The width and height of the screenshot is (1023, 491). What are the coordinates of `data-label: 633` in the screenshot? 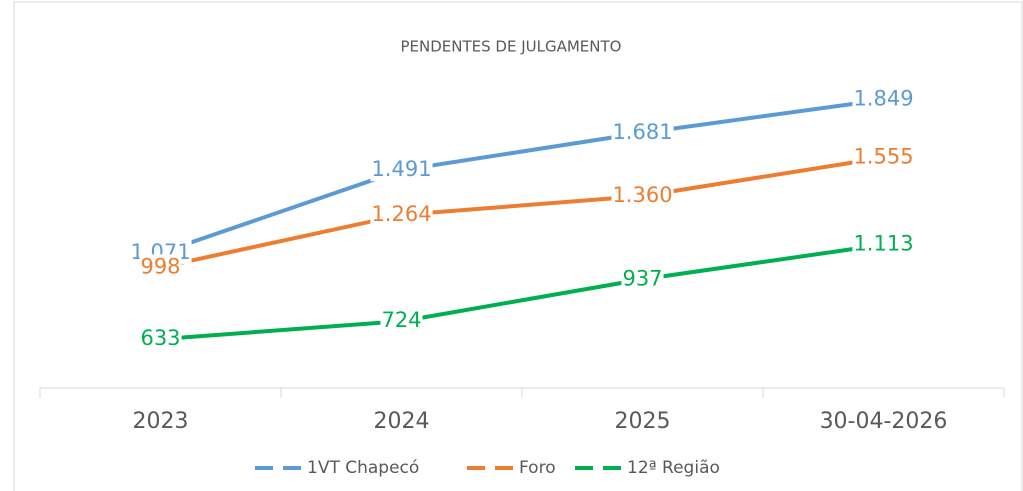 It's located at (160, 338).